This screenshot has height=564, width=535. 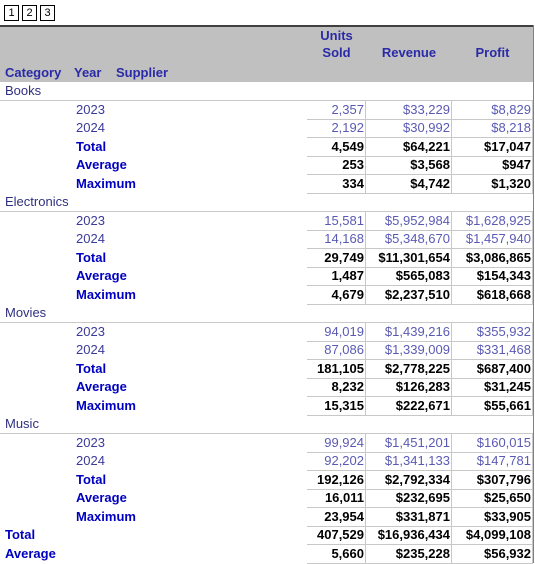 I want to click on year-value: $8,218, so click(x=511, y=127).